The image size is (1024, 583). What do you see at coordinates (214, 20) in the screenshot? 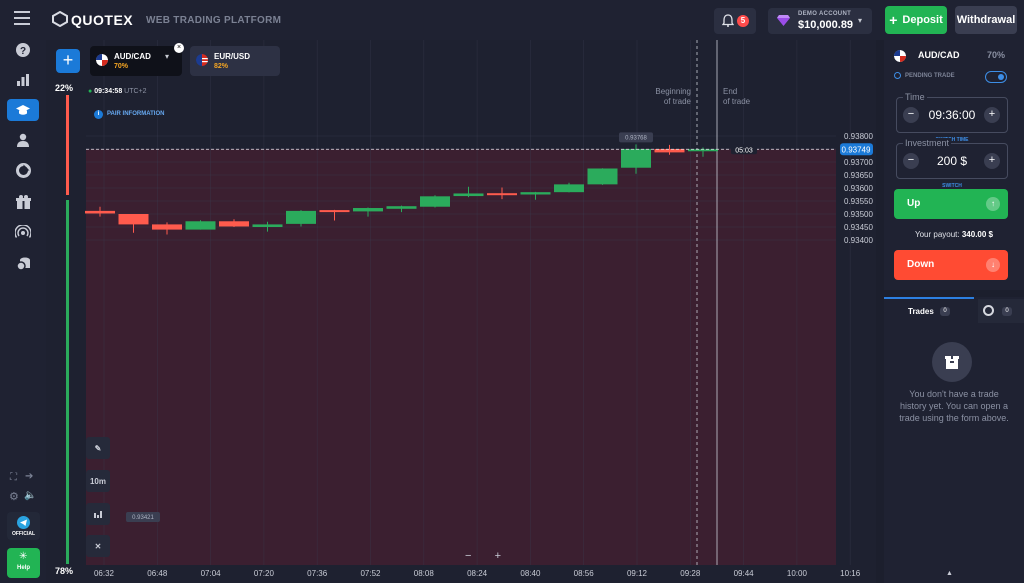
I see `brand-tagline: WEB TRADING PLATFORM` at bounding box center [214, 20].